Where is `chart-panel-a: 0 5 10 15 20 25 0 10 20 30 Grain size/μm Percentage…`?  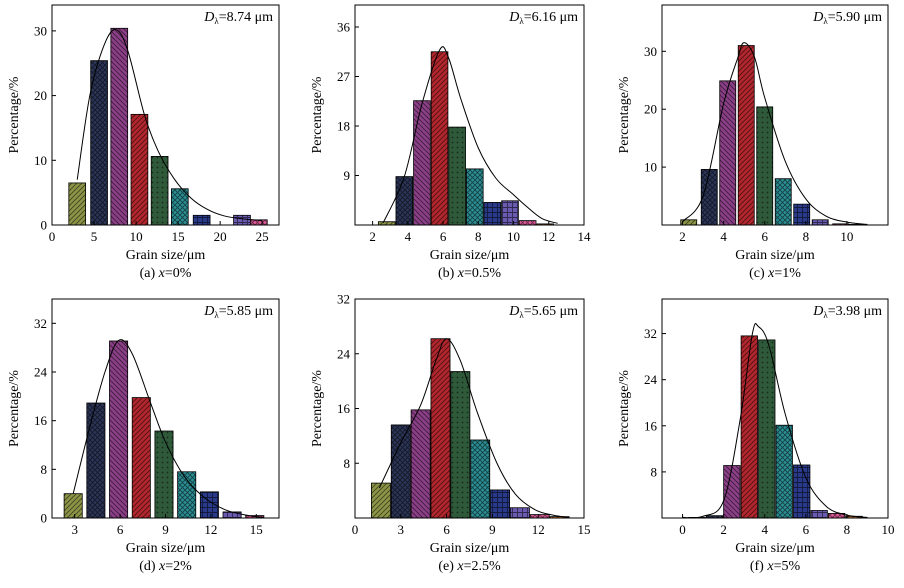
chart-panel-a: 0 5 10 15 20 25 0 10 20 30 Grain size/μm Percentage… is located at coordinates (143, 142).